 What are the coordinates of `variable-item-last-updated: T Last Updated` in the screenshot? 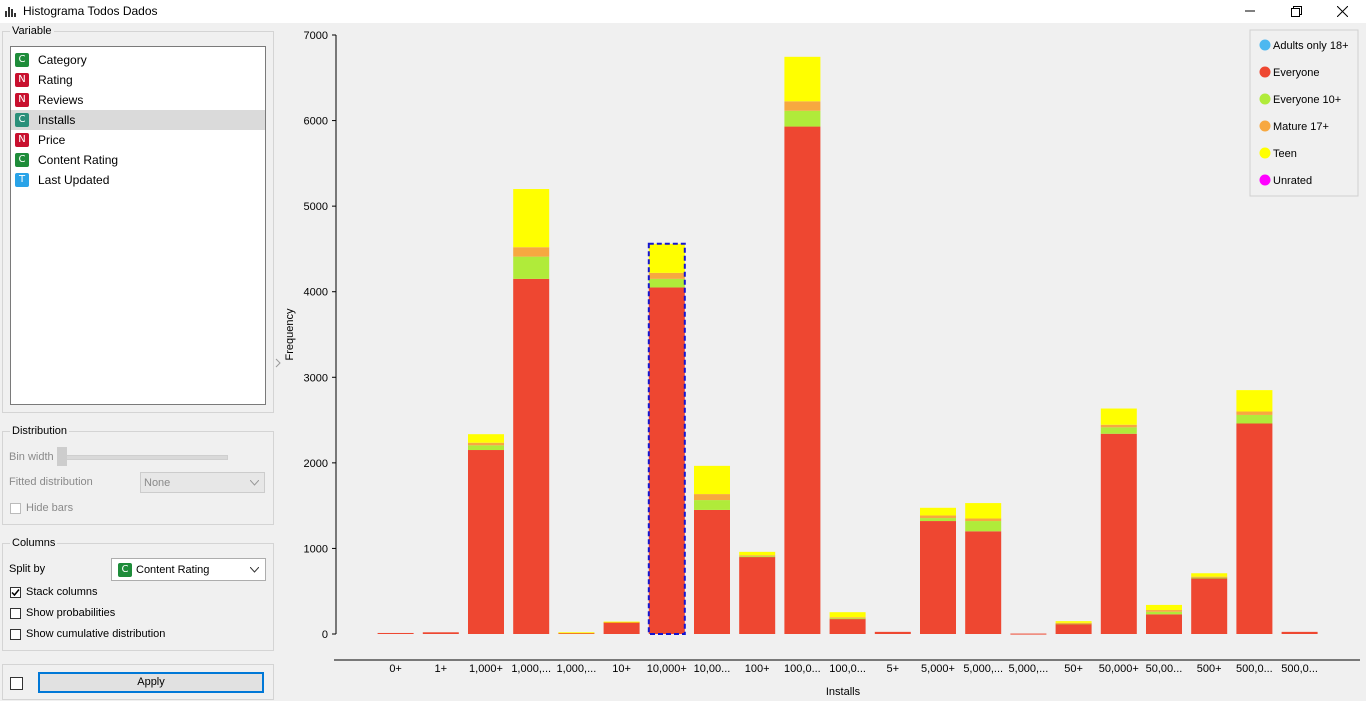 It's located at (138, 180).